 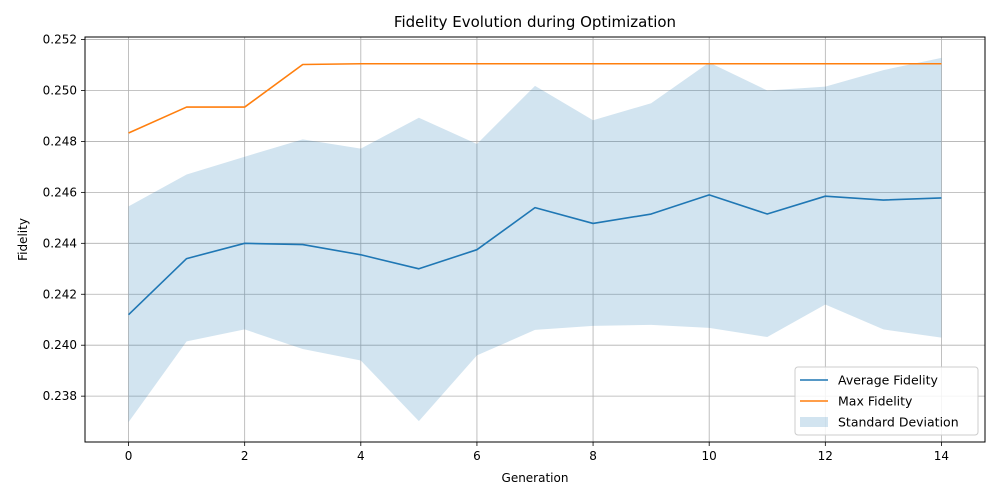 What do you see at coordinates (709, 456) in the screenshot?
I see `x-tick-label: 10` at bounding box center [709, 456].